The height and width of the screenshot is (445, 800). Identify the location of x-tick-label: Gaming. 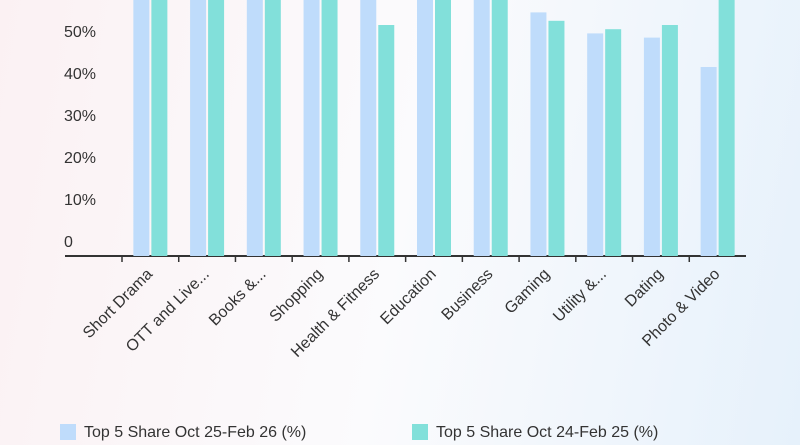
(528, 292).